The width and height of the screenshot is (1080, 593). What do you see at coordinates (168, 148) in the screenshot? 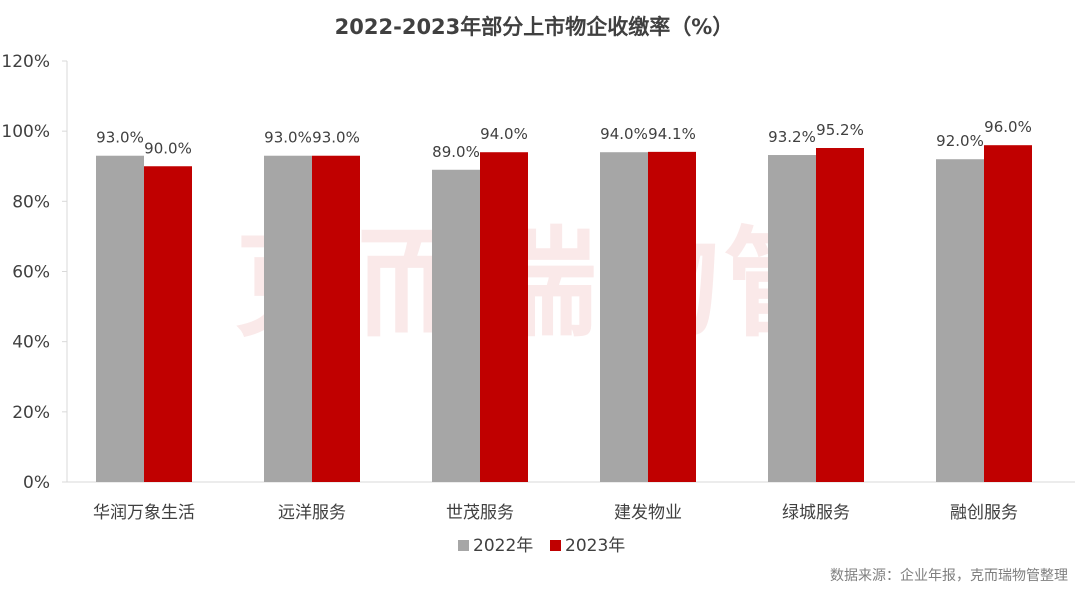
I see `data-label: 90.0%` at bounding box center [168, 148].